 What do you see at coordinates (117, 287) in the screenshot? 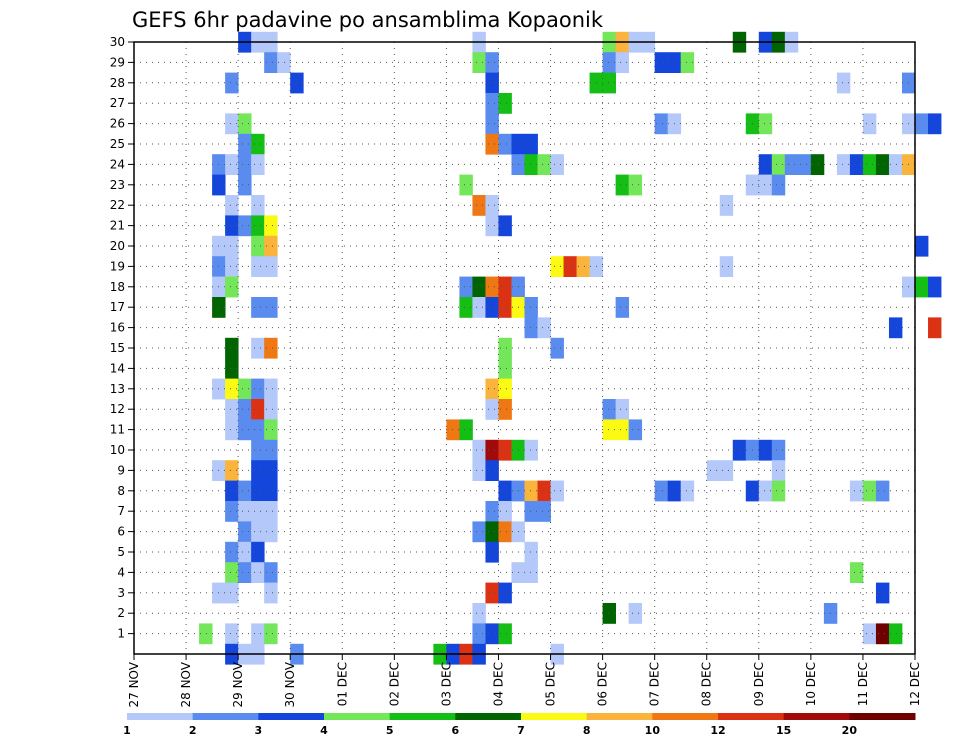
I see `y-tick-label: 18` at bounding box center [117, 287].